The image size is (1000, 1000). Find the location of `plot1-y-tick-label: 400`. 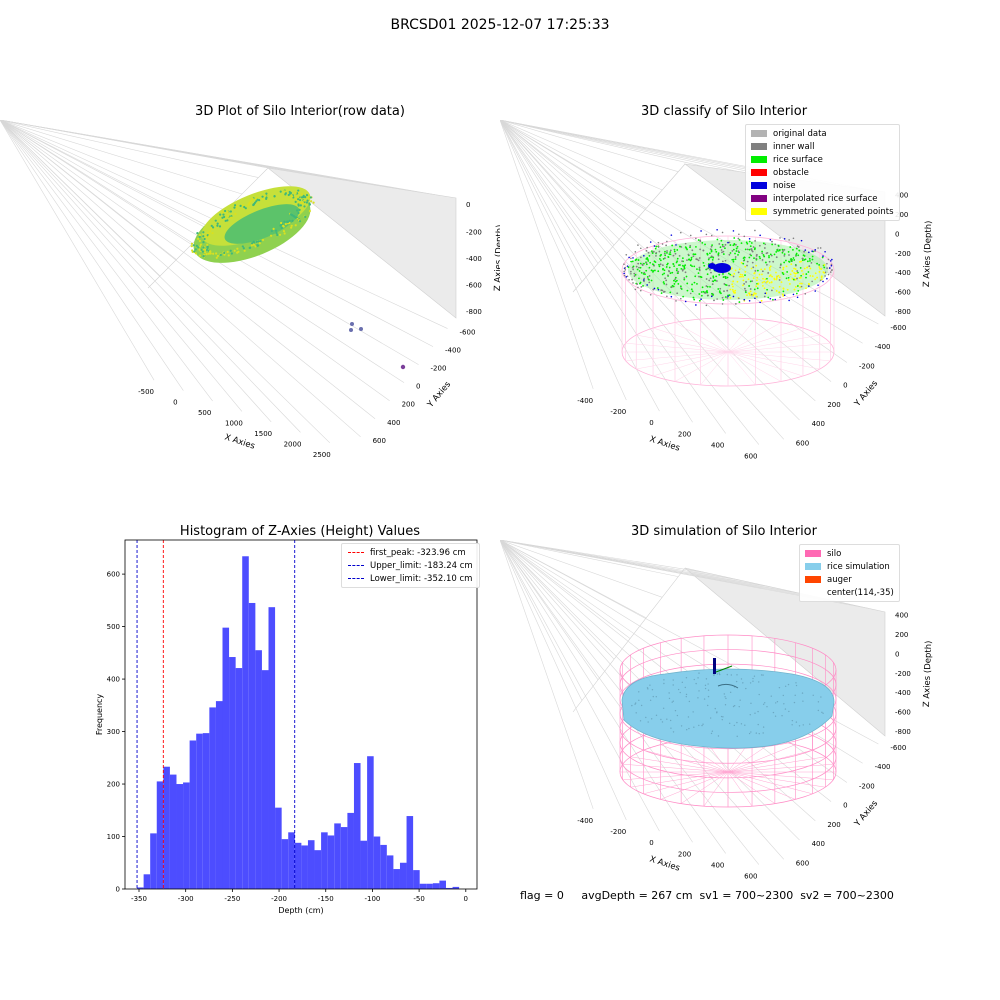

plot1-y-tick-label: 400 is located at coordinates (393, 423).